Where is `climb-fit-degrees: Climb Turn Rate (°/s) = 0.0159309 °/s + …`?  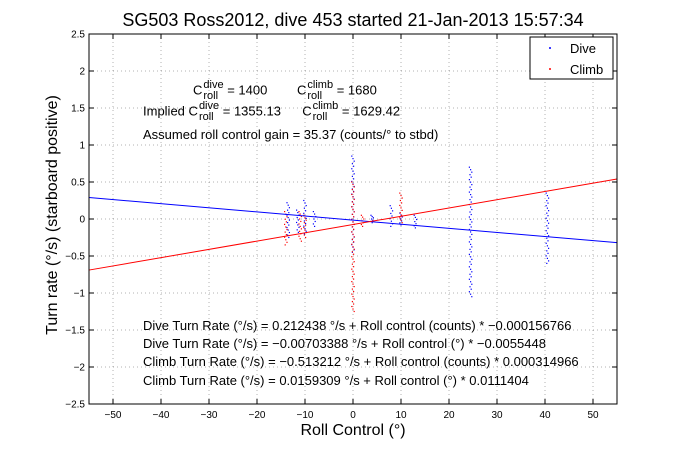
climb-fit-degrees: Climb Turn Rate (°/s) = 0.0159309 °/s + … is located at coordinates (336, 380).